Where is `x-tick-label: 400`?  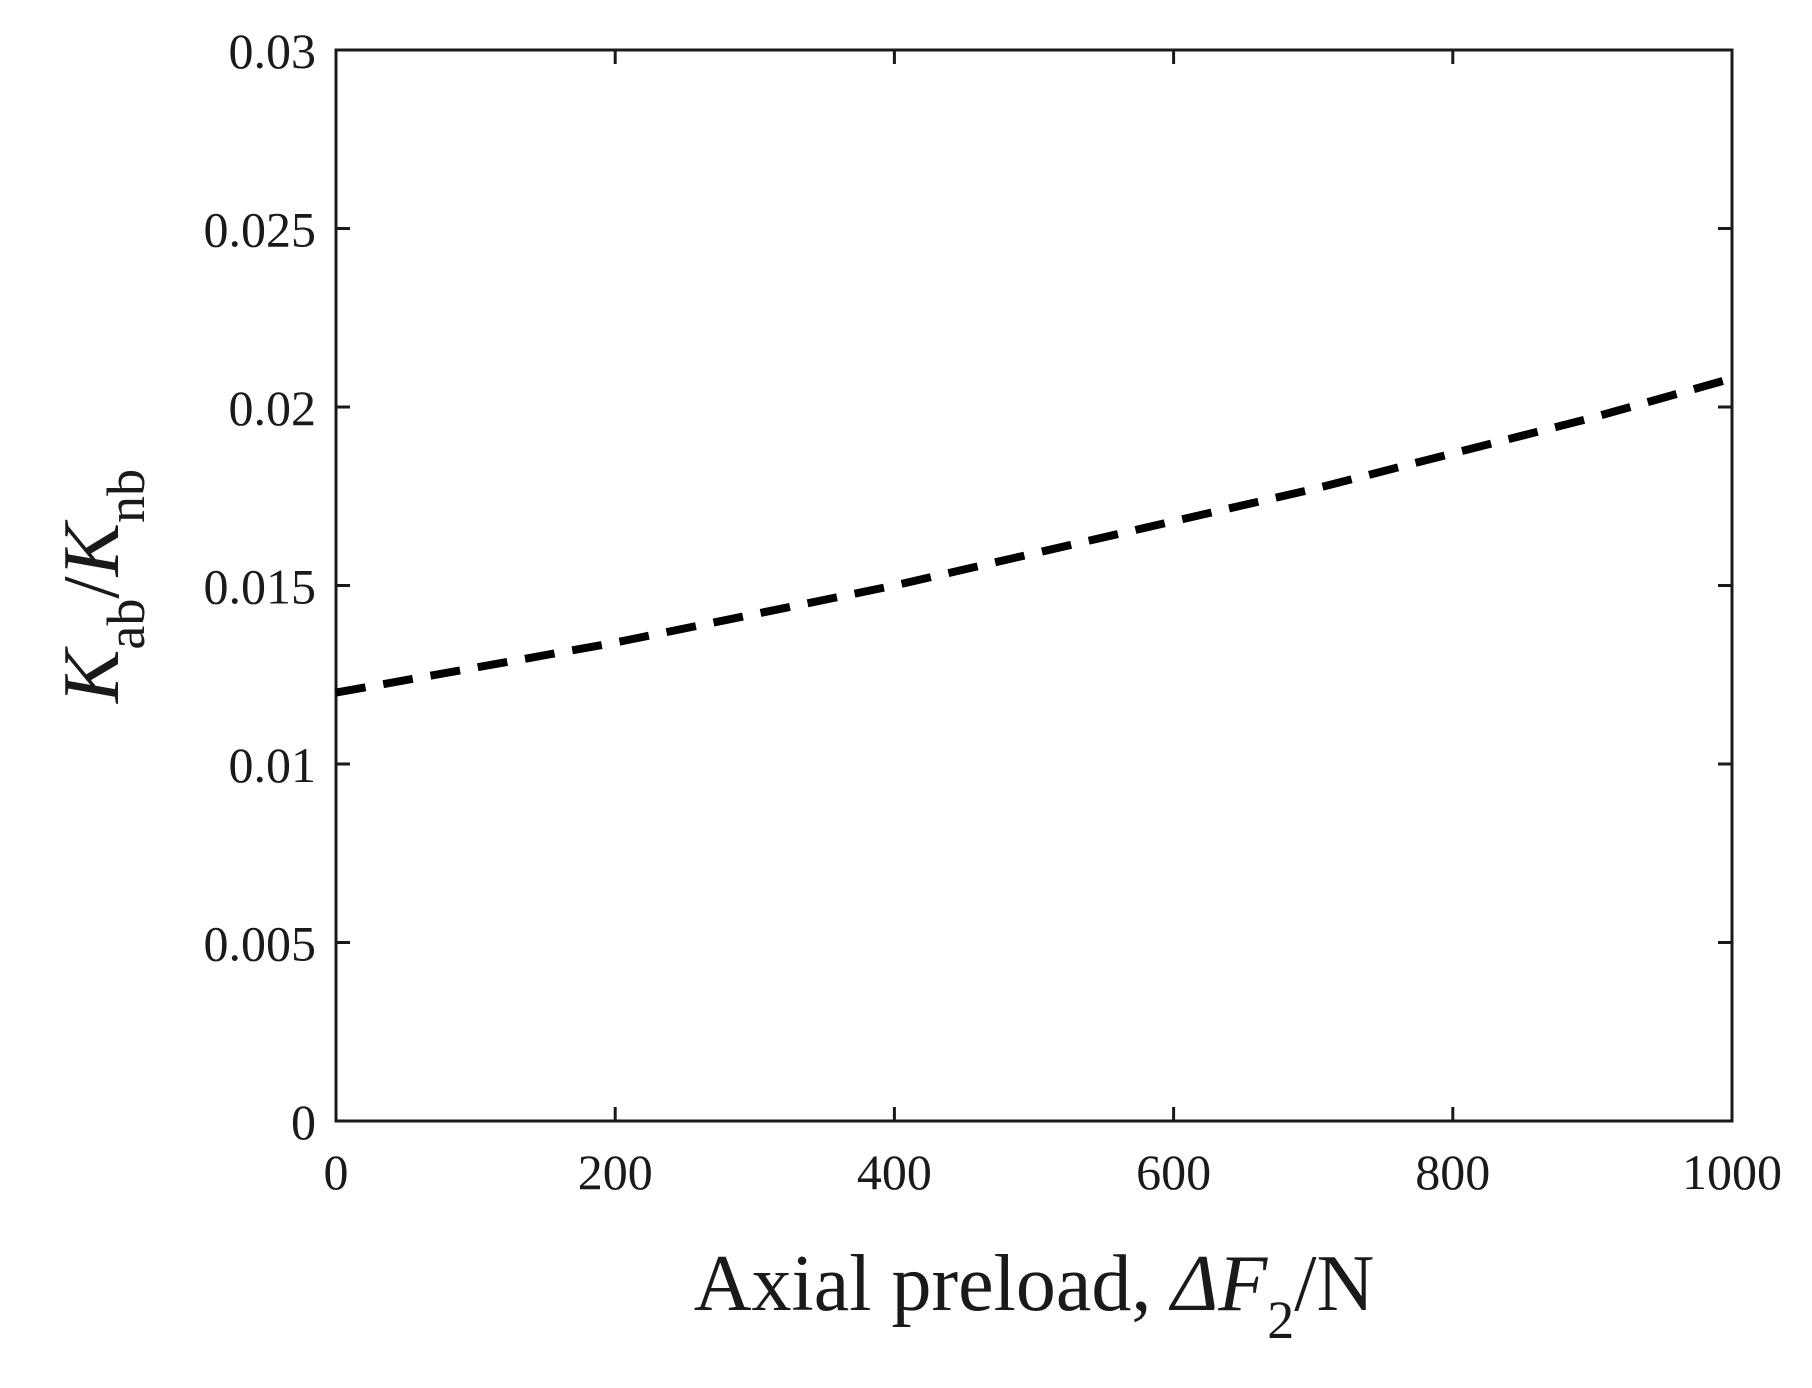 x-tick-label: 400 is located at coordinates (894, 1172).